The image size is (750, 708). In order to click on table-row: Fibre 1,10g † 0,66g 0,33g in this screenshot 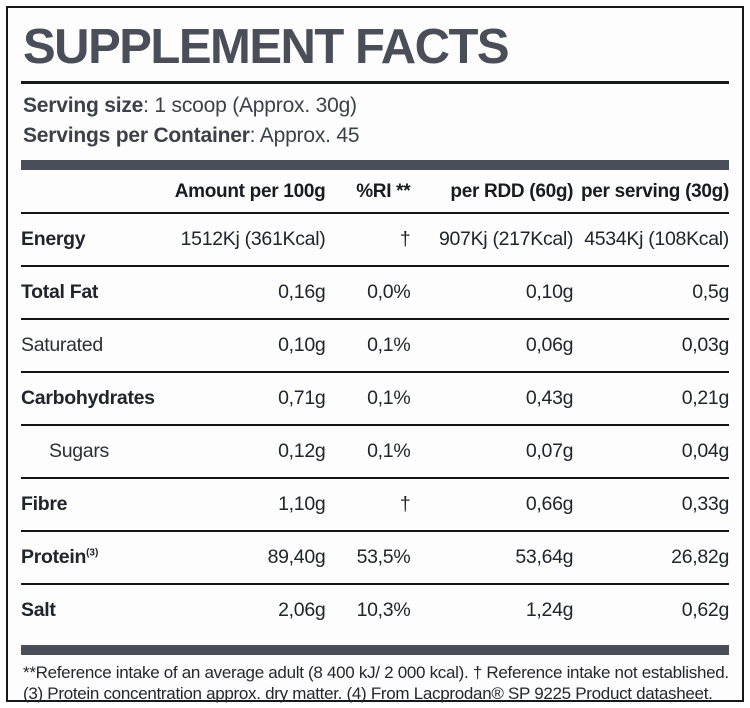, I will do `click(375, 504)`.